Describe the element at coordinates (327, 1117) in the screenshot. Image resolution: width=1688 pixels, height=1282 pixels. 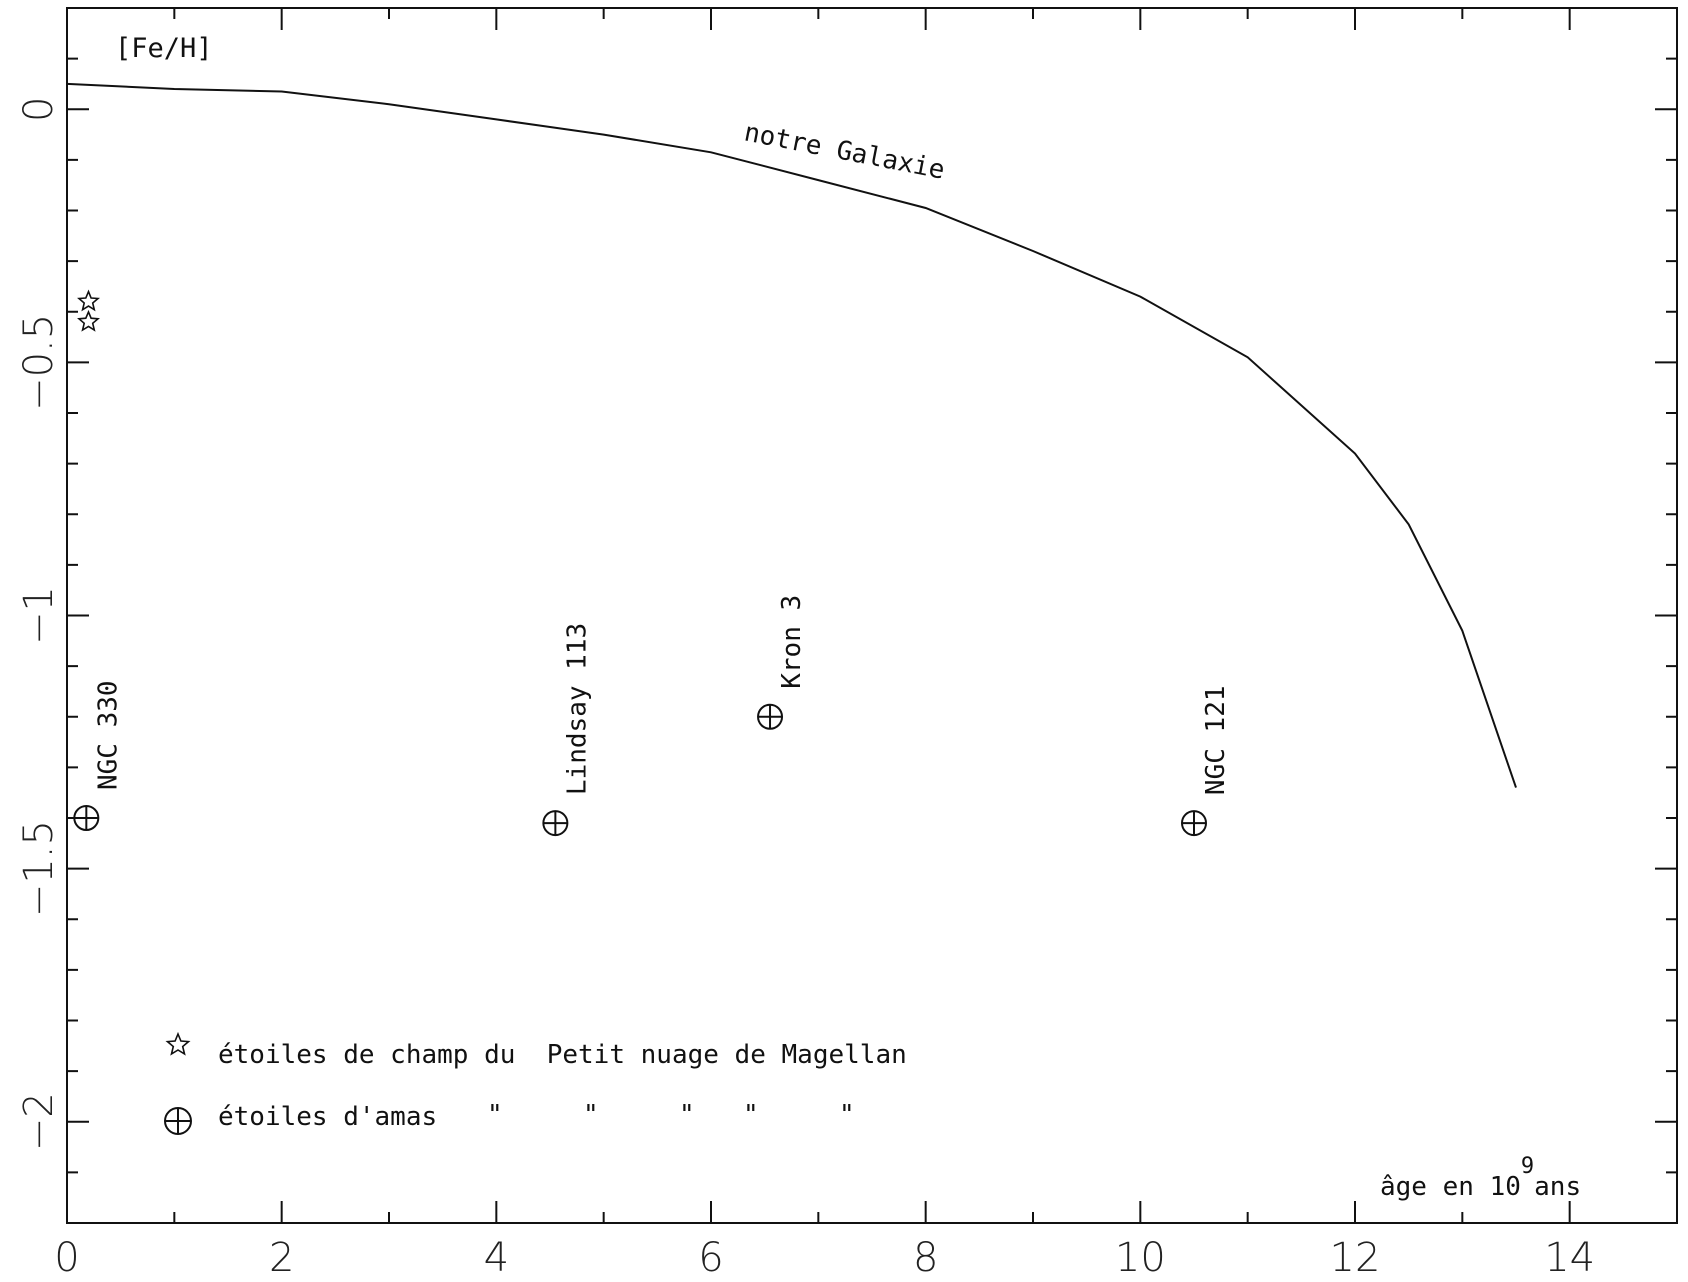
I see `legend-label-clusters: étoiles d'amas` at that location.